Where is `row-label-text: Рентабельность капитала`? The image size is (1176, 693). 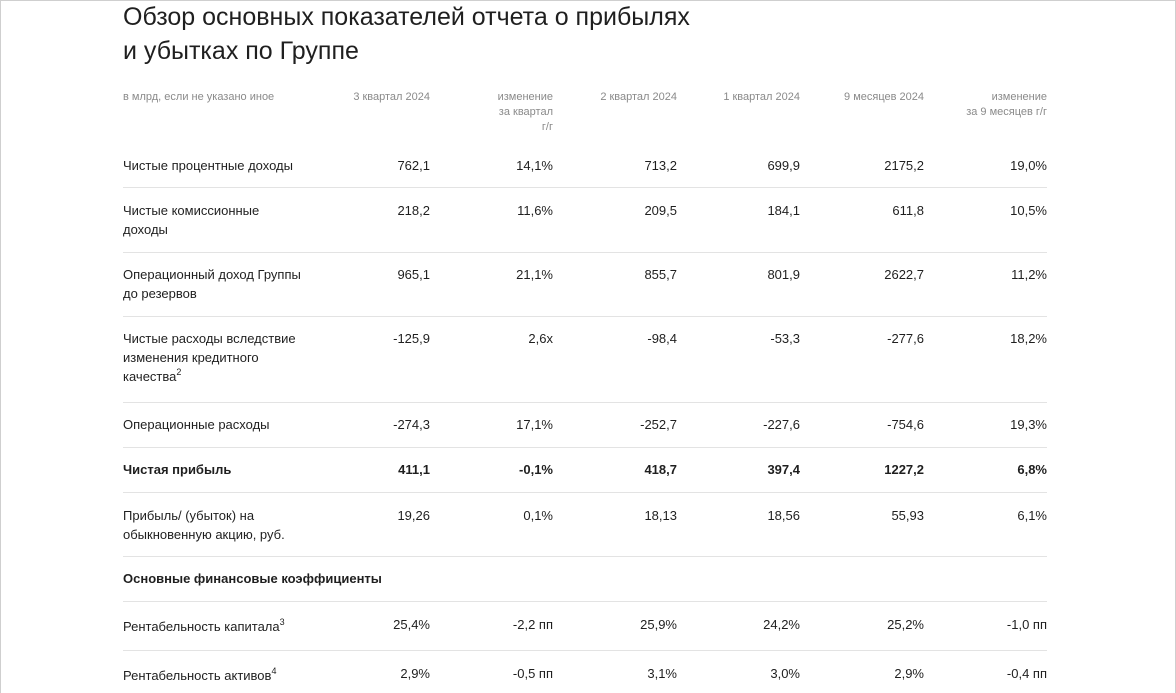
row-label-text: Рентабельность капитала is located at coordinates (201, 626).